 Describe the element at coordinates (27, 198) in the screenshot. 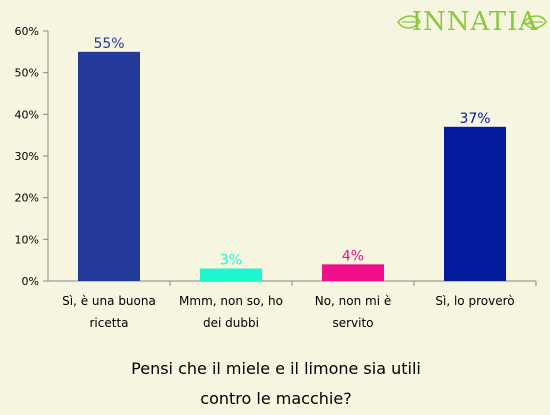

I see `y-tick-label: 20%` at that location.